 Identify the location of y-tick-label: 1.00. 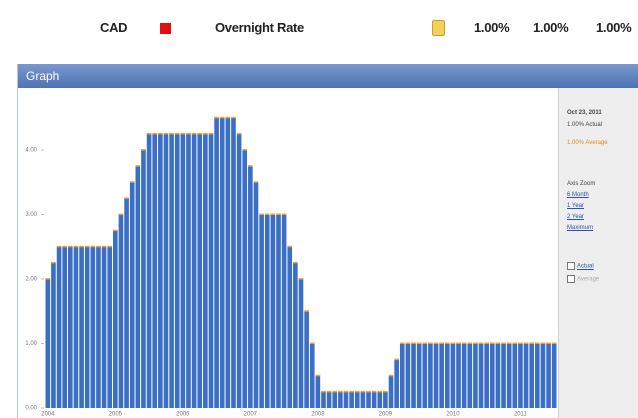
(31, 344).